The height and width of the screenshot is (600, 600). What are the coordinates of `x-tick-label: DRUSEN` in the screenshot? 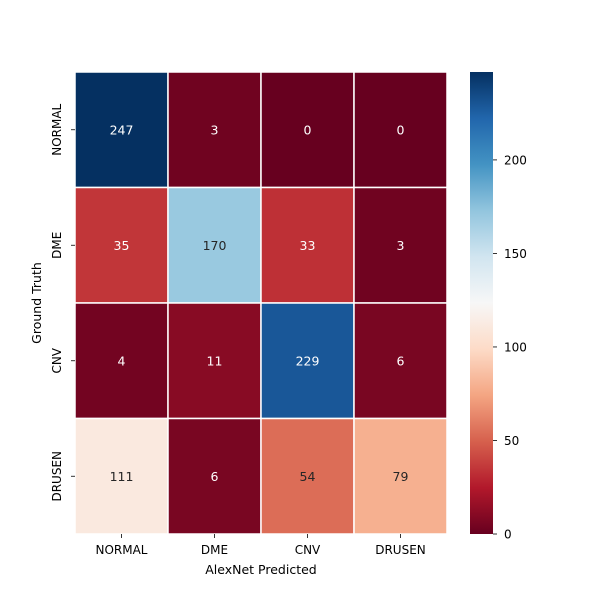 It's located at (400, 550).